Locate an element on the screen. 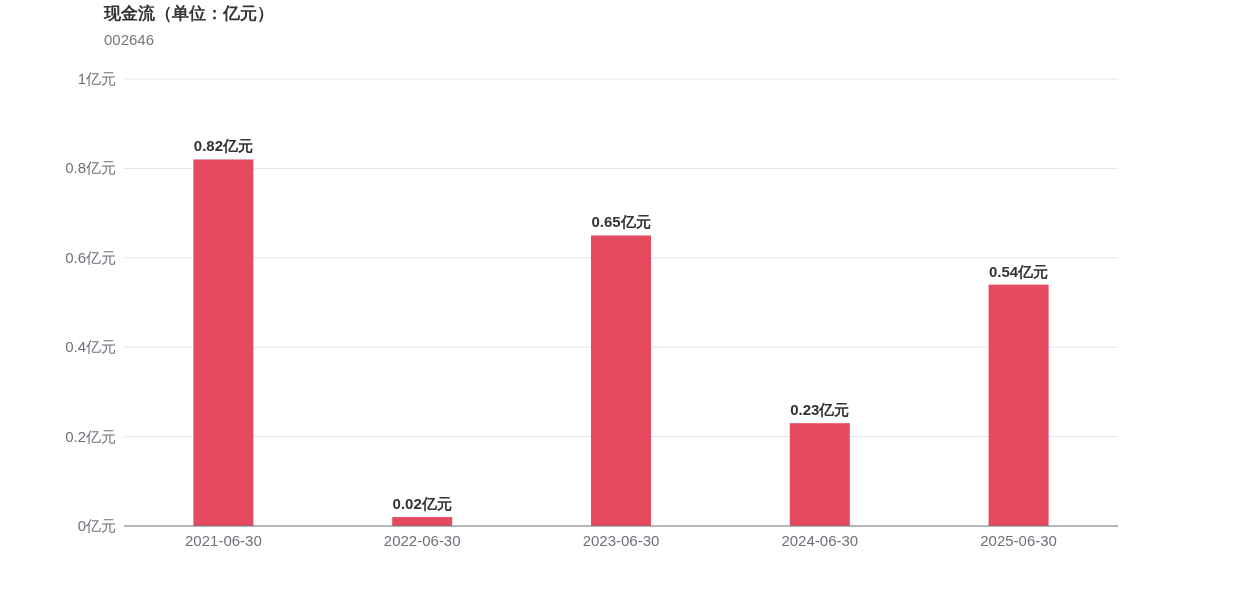 This screenshot has width=1242, height=596. y-tick-label: 0亿元 is located at coordinates (96, 525).